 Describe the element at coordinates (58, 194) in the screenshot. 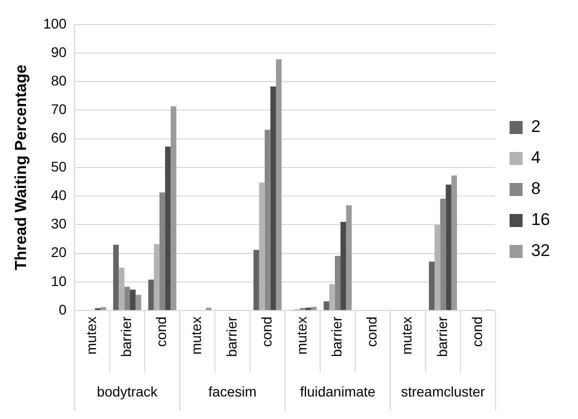

I see `y-tick-label: 40` at that location.